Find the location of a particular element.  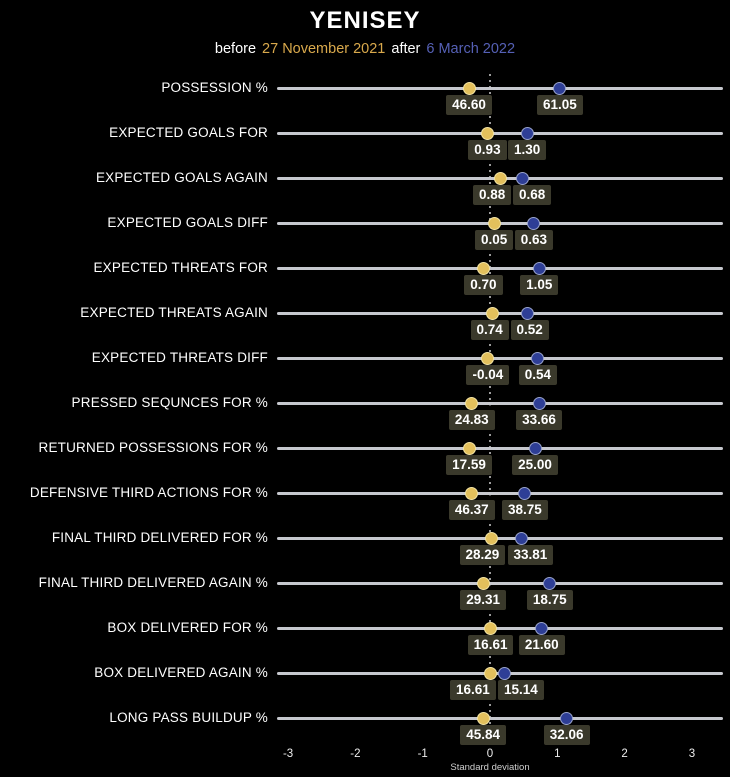

after-value-label: 61.05 is located at coordinates (559, 105).